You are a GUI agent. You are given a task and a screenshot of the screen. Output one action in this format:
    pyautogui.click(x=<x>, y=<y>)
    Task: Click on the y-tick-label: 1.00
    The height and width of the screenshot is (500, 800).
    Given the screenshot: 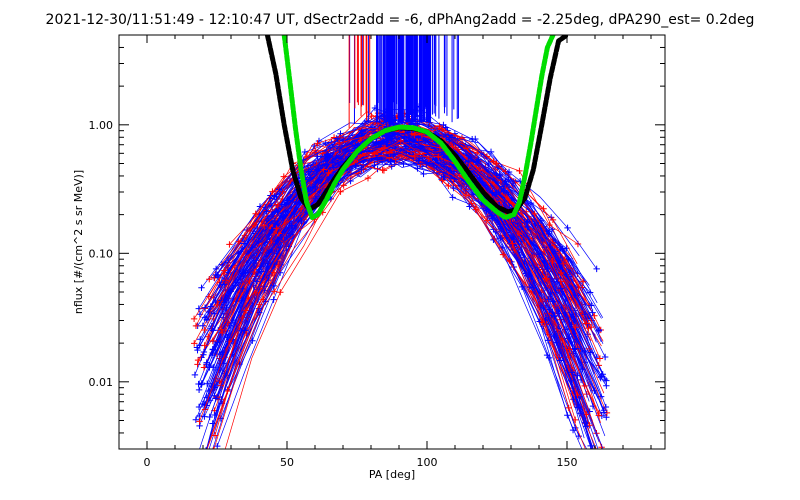 What is the action you would take?
    pyautogui.click(x=101, y=125)
    